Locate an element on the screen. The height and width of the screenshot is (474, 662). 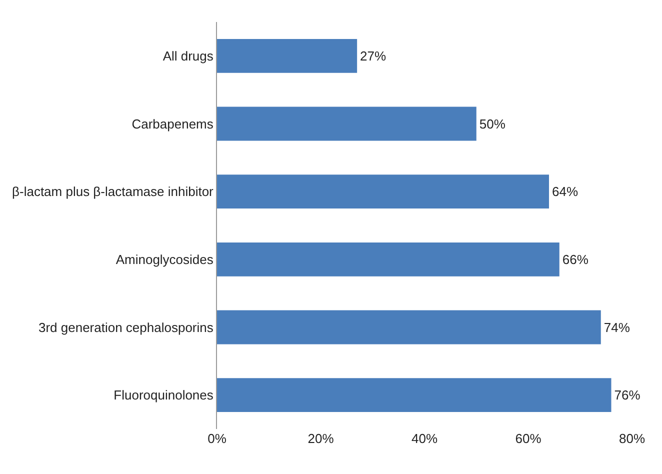
y-tick-label: Aminoglycosides is located at coordinates (165, 259).